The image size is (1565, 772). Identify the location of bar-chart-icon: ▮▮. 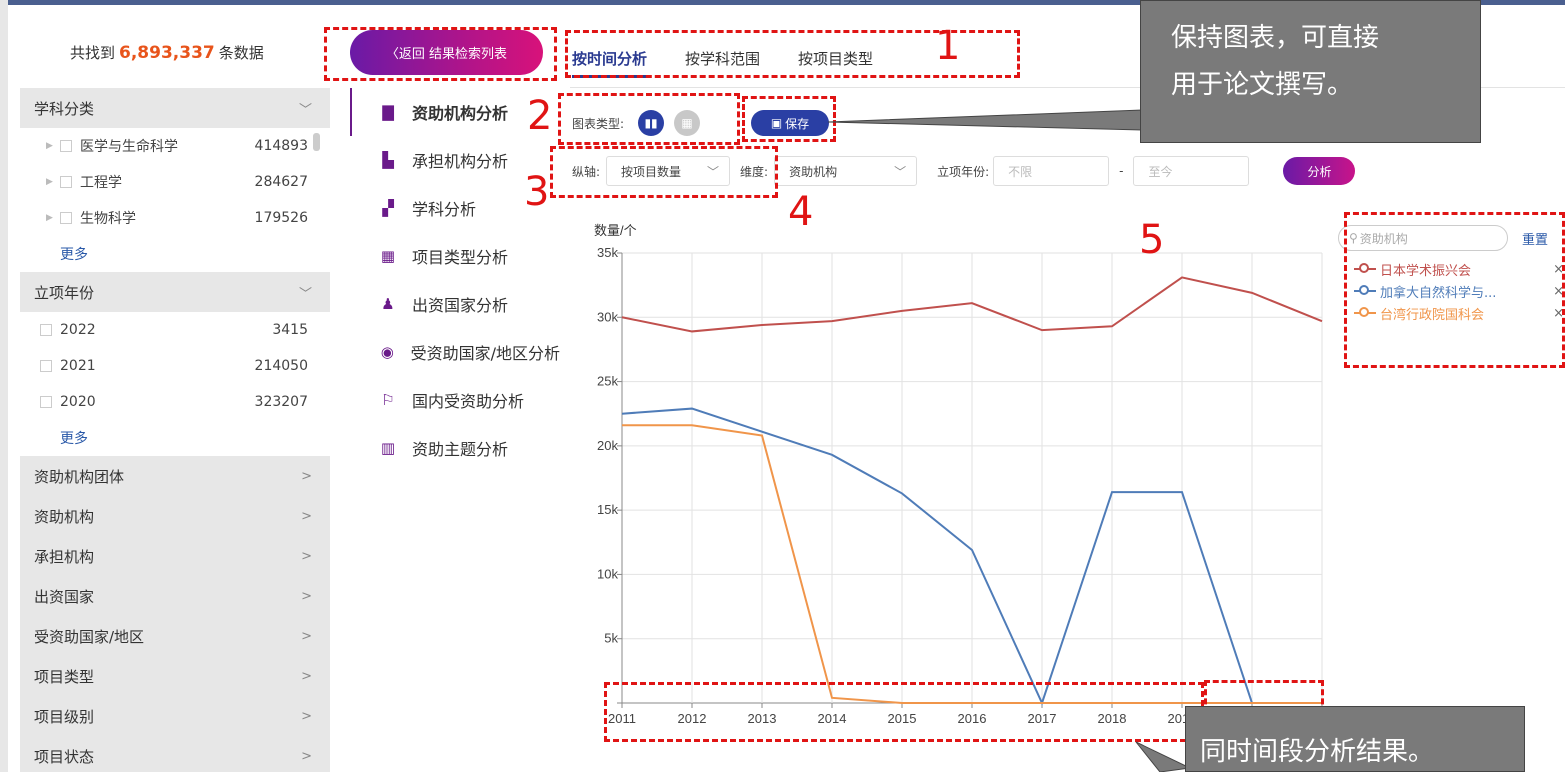
(651, 123).